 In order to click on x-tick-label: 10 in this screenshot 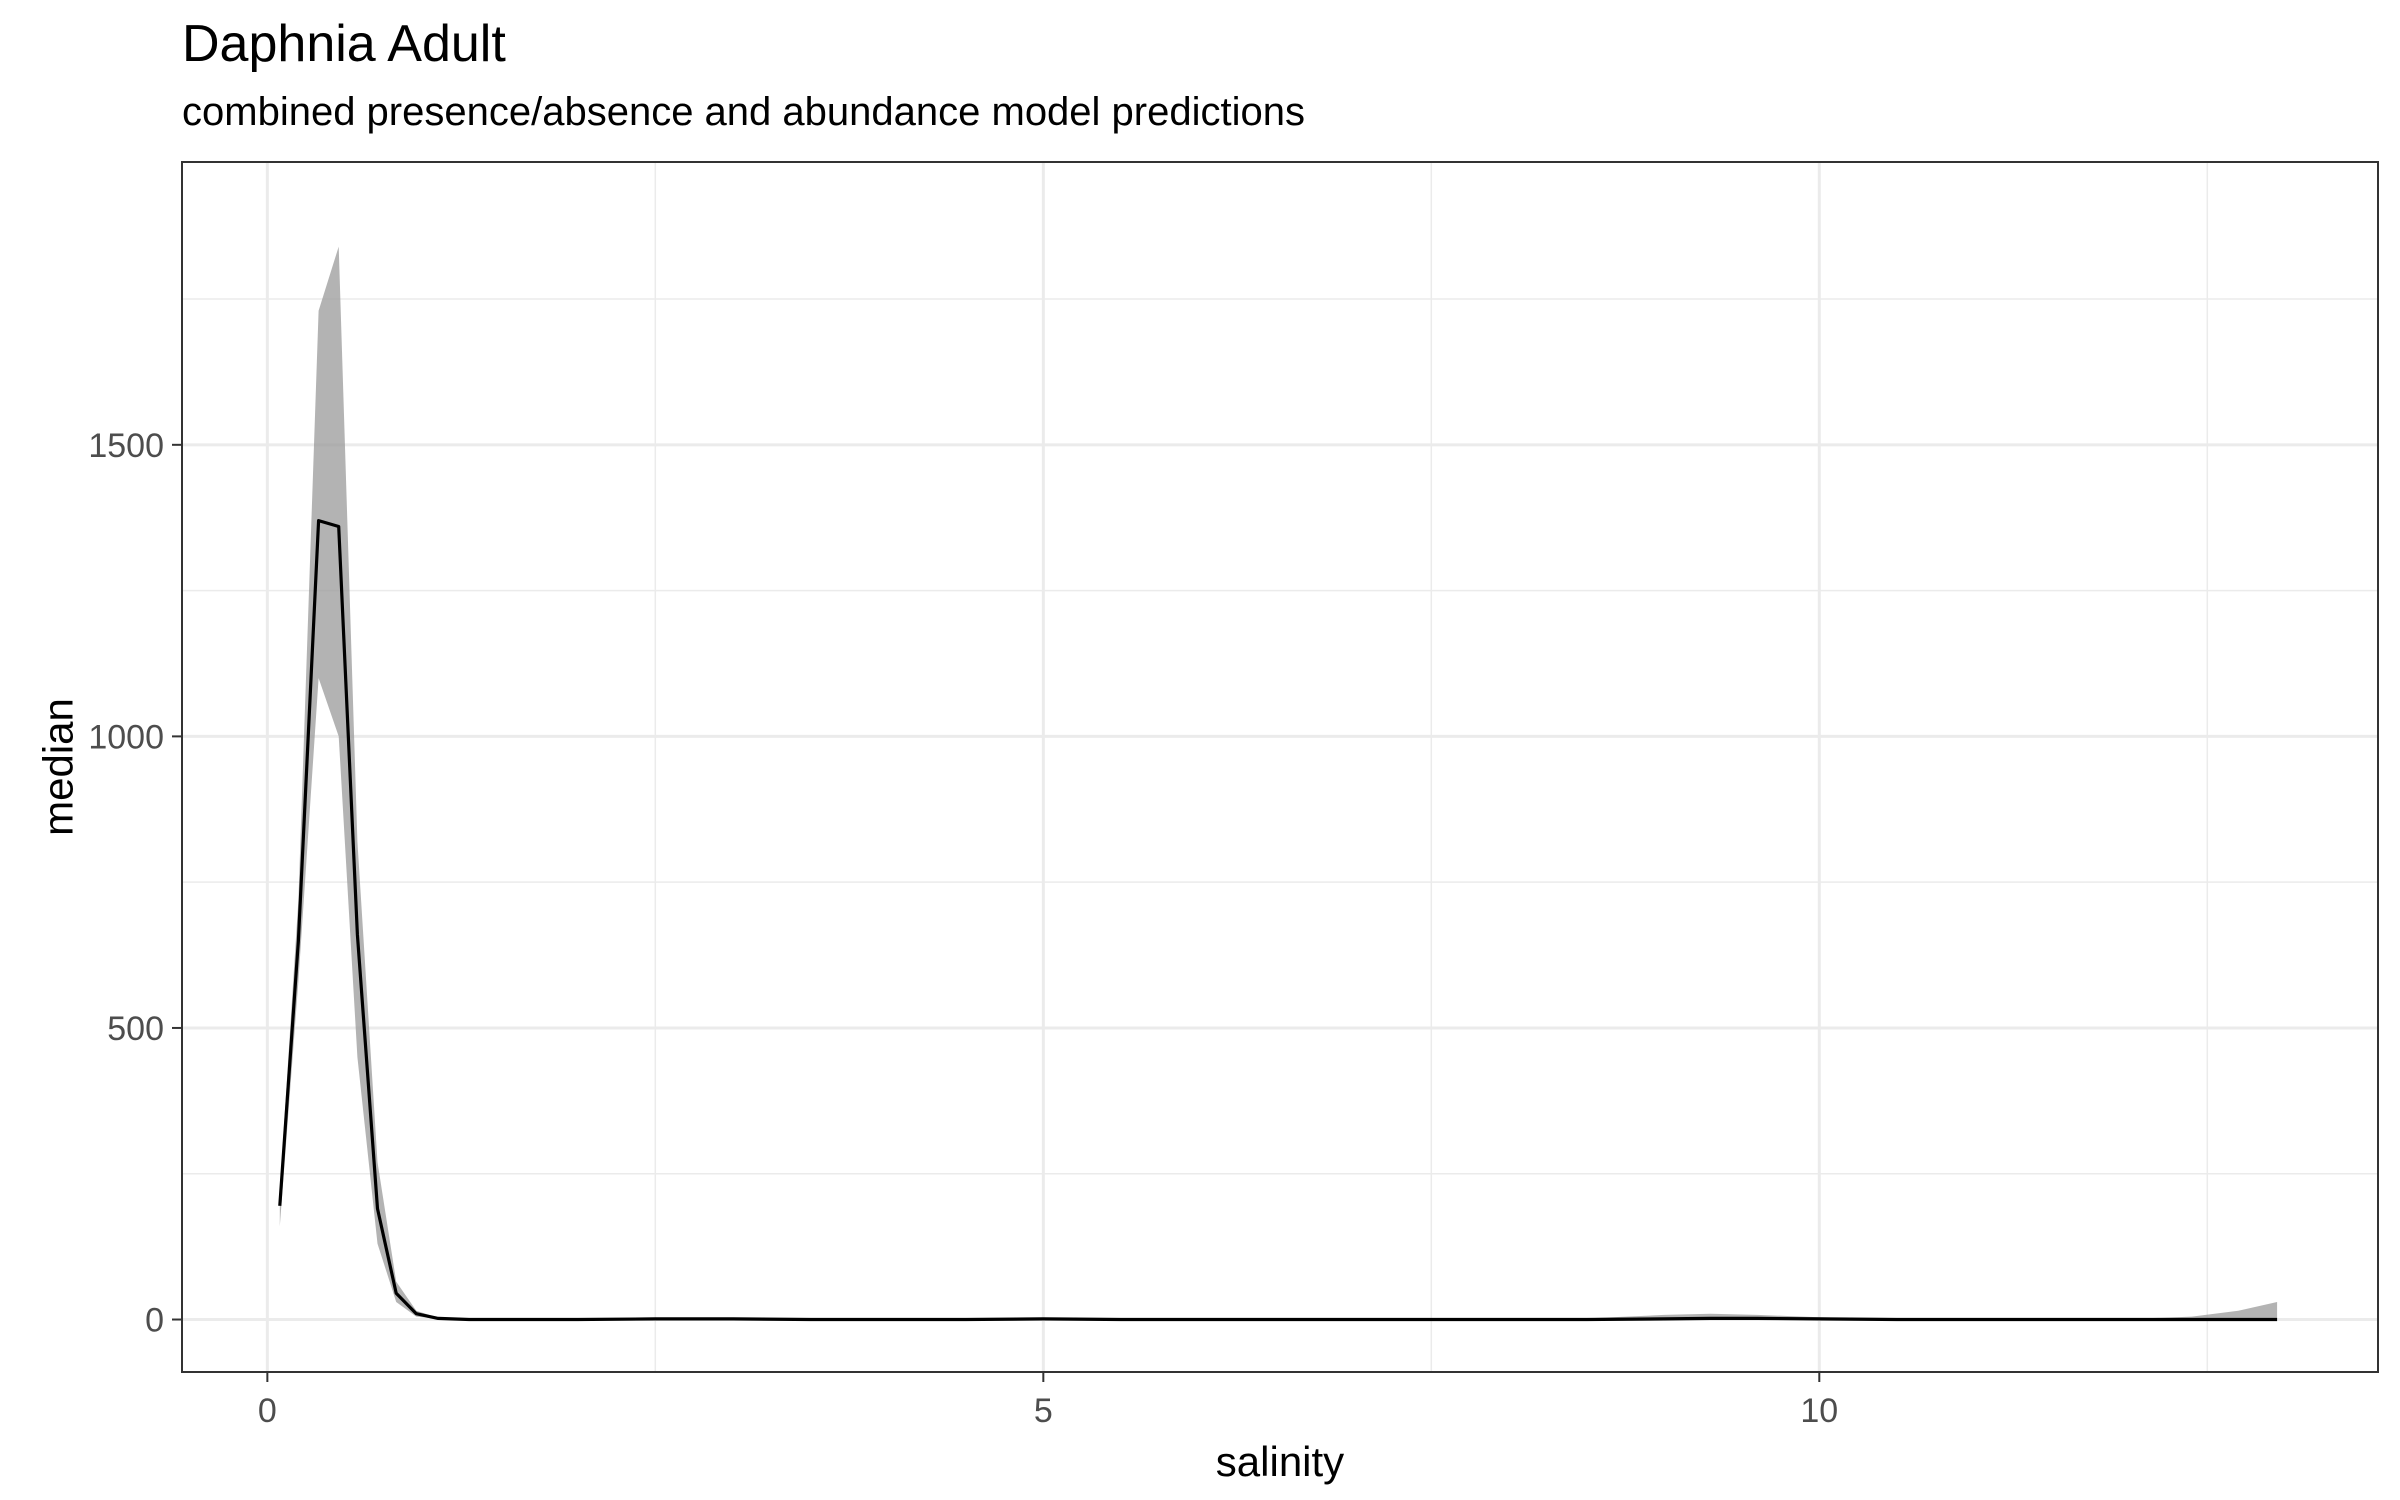, I will do `click(1819, 1411)`.